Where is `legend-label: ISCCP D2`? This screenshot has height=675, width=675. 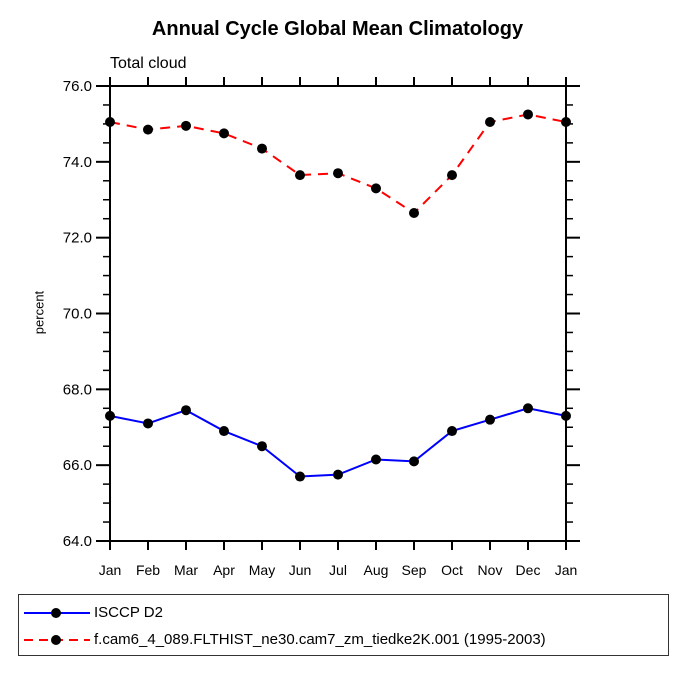
legend-label: ISCCP D2 is located at coordinates (128, 612).